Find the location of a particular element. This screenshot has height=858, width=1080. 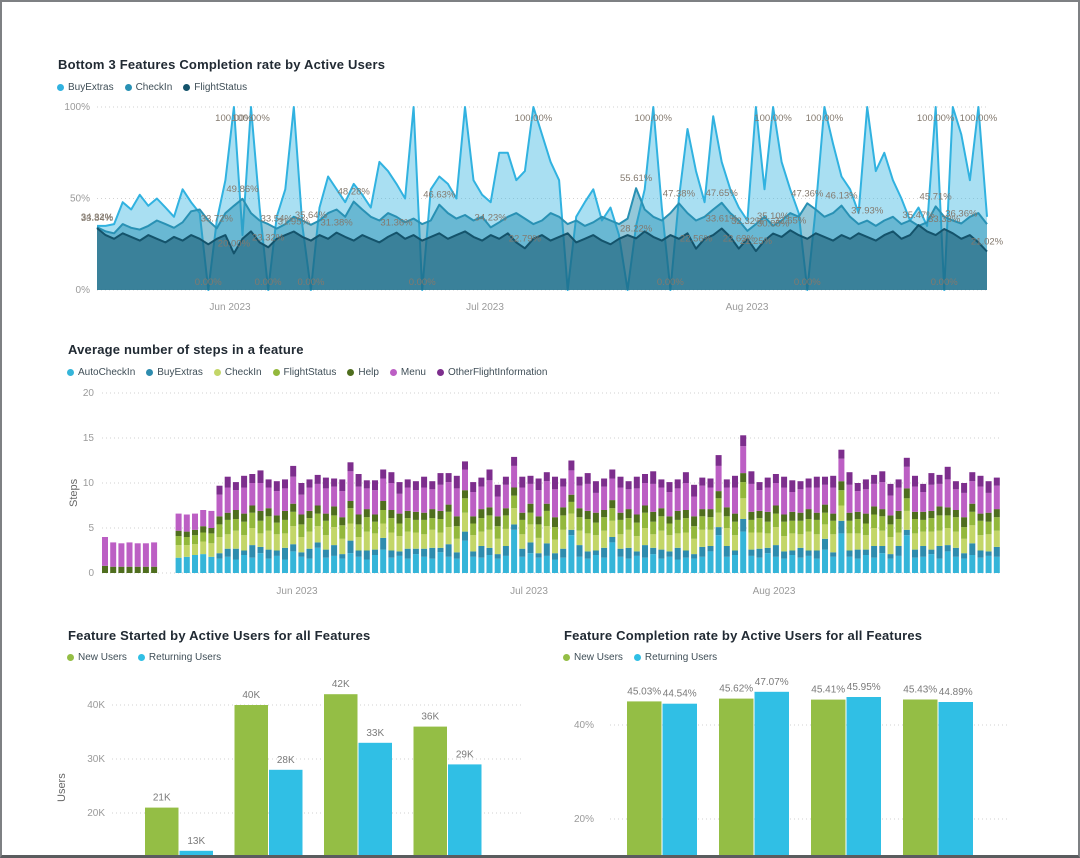

legend-item-flightstatus: FlightStatus is located at coordinates (304, 372).